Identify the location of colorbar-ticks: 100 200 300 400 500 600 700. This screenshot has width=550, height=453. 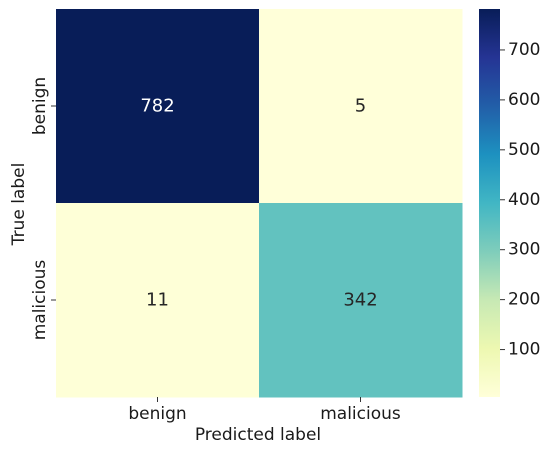
(520, 200).